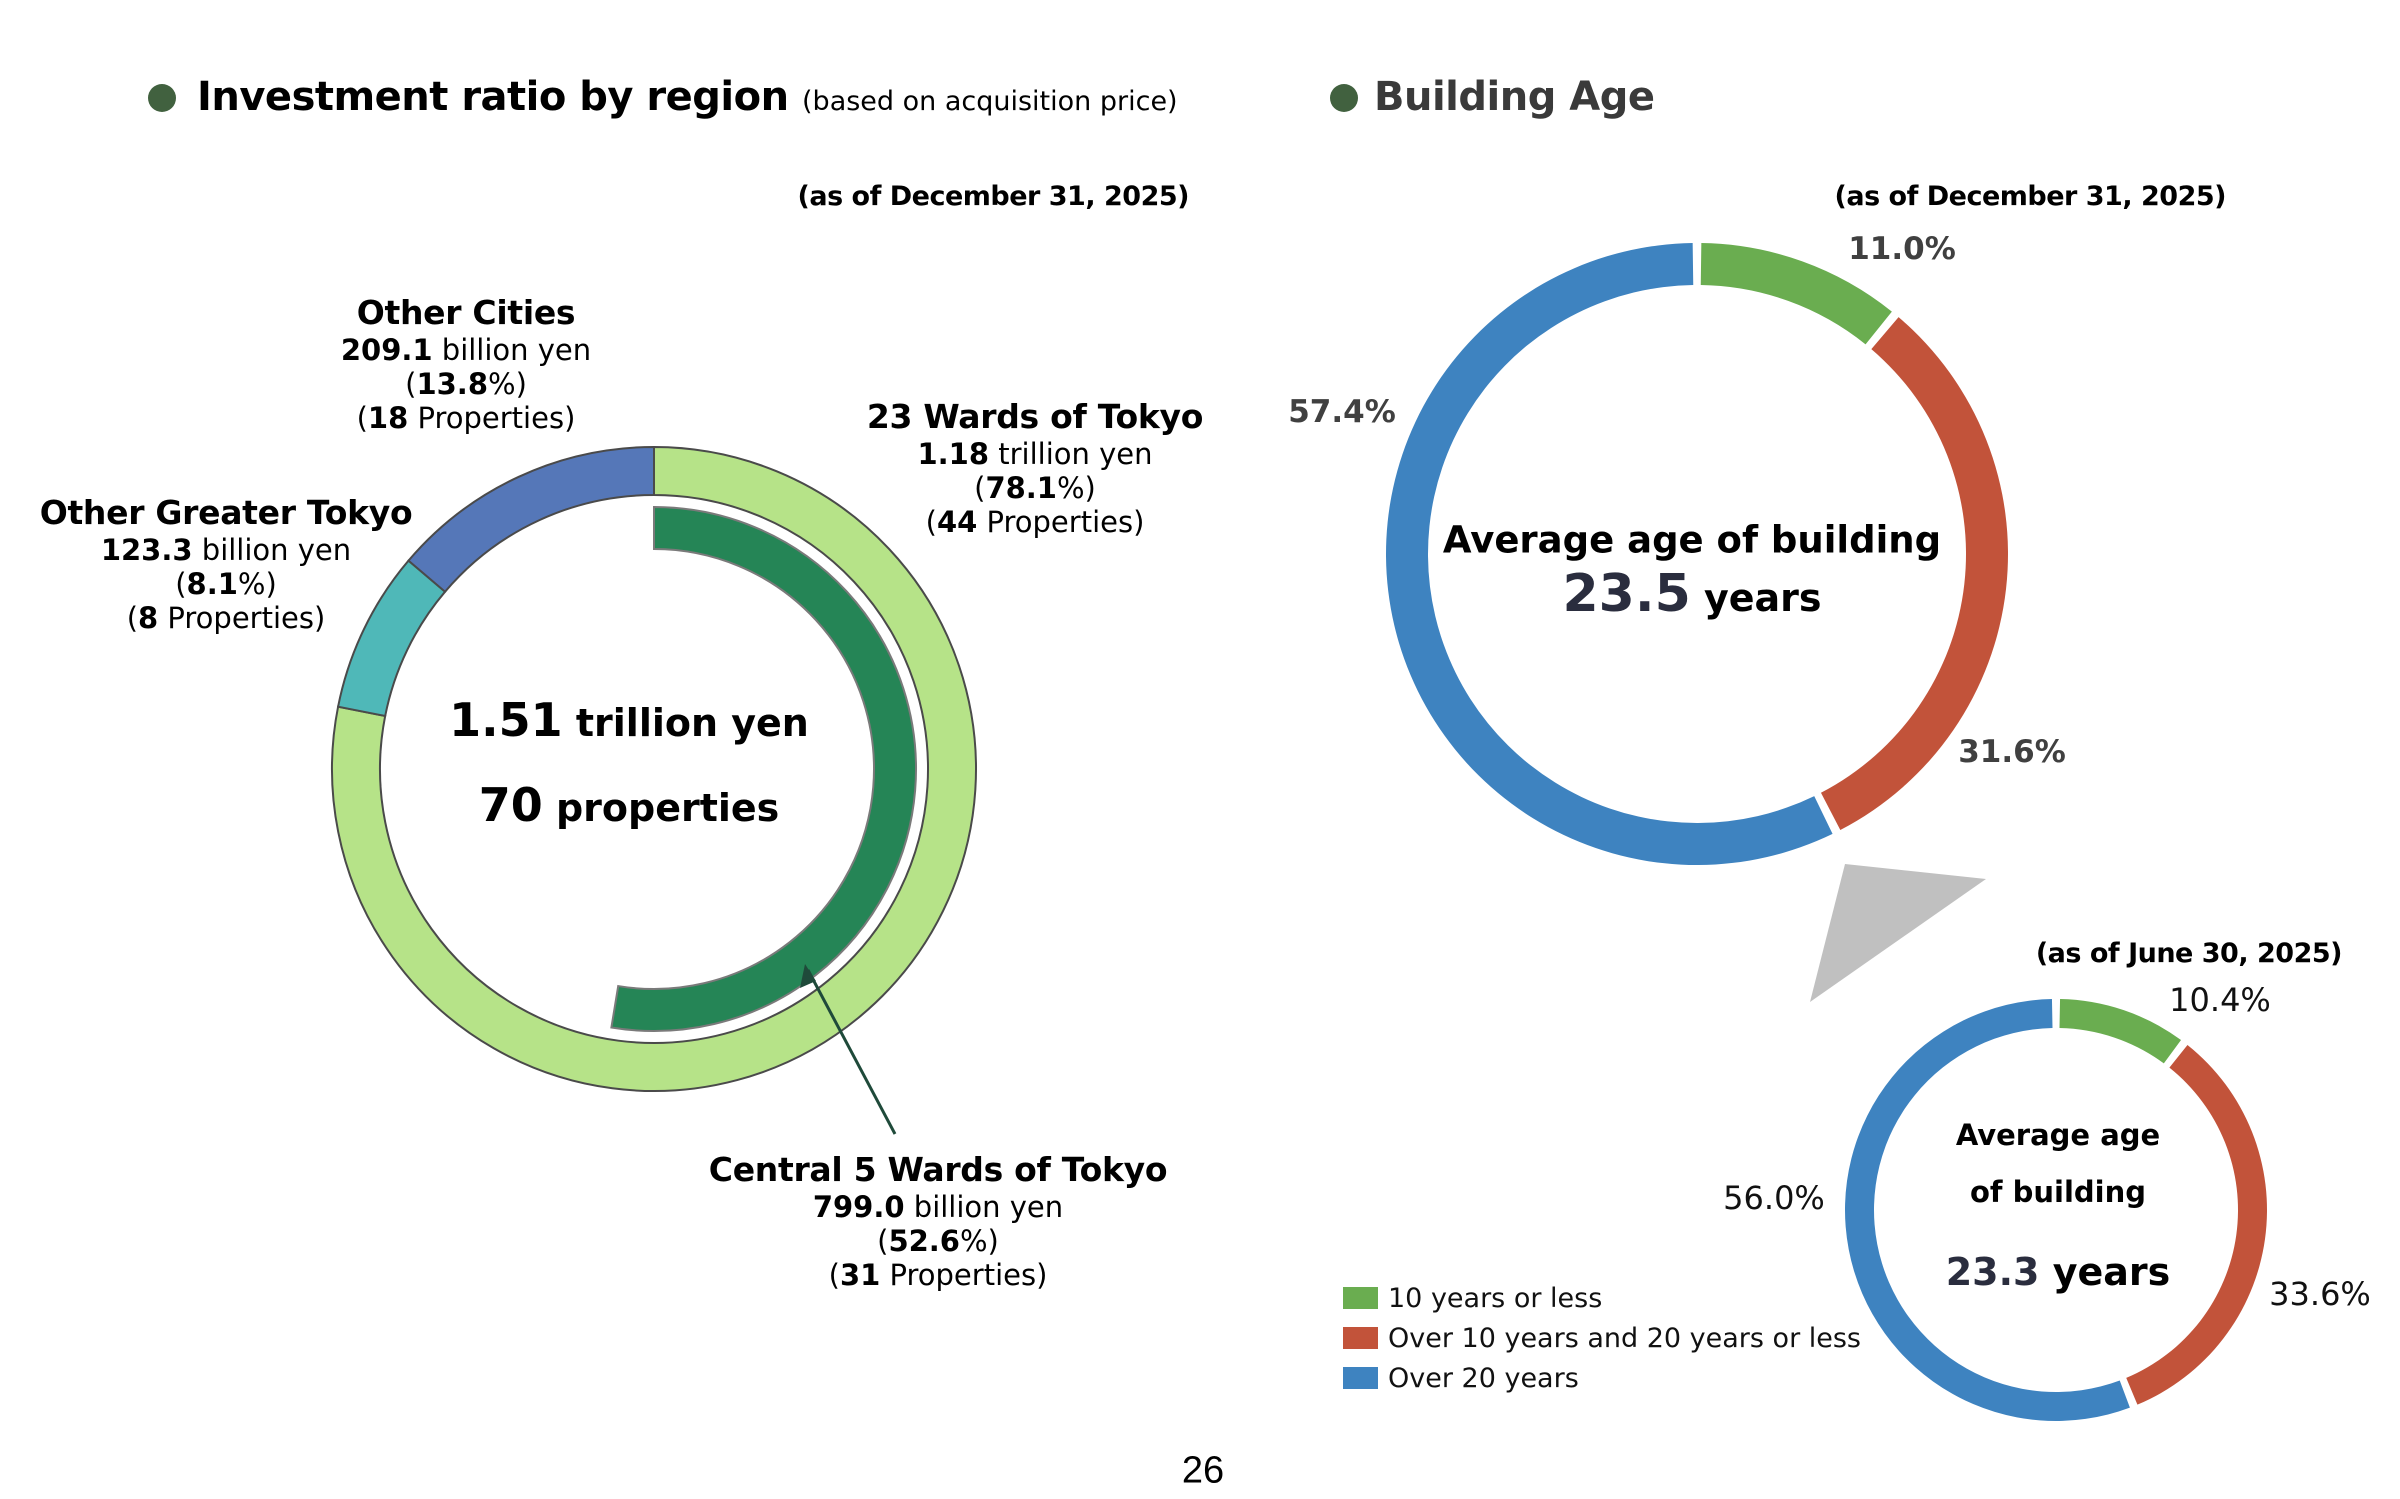 The width and height of the screenshot is (2400, 1499). Describe the element at coordinates (1514, 97) in the screenshot. I see `building-age-title: Building Age` at that location.